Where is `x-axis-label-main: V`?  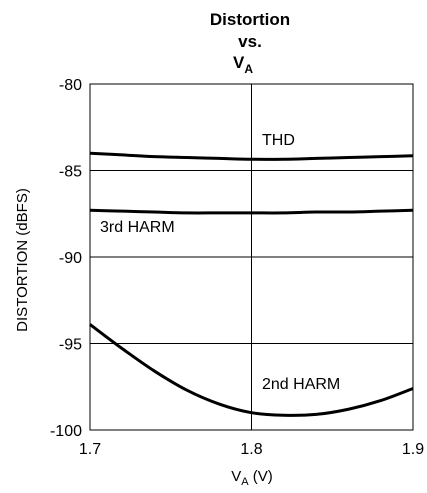
x-axis-label-main: V is located at coordinates (236, 476).